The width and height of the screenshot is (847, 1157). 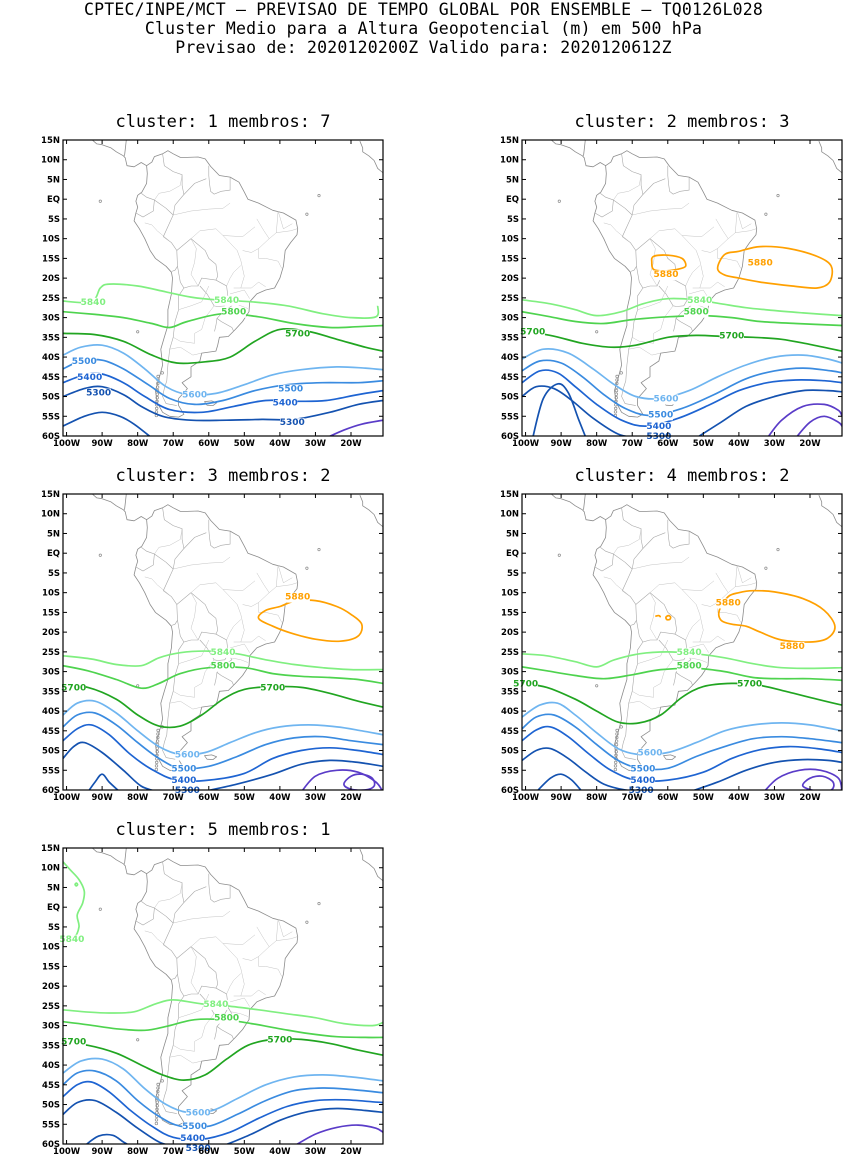 I want to click on lat-tick-label: 10S, so click(x=51, y=948).